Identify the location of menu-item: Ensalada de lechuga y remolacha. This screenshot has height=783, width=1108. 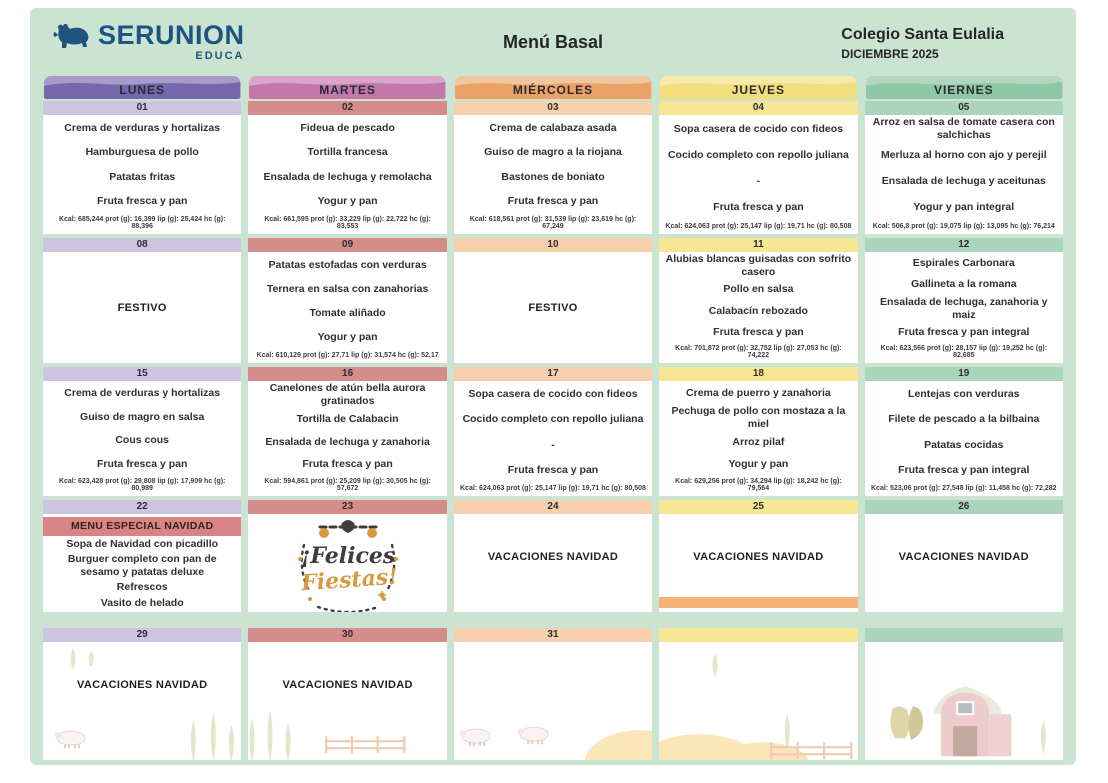
(347, 176).